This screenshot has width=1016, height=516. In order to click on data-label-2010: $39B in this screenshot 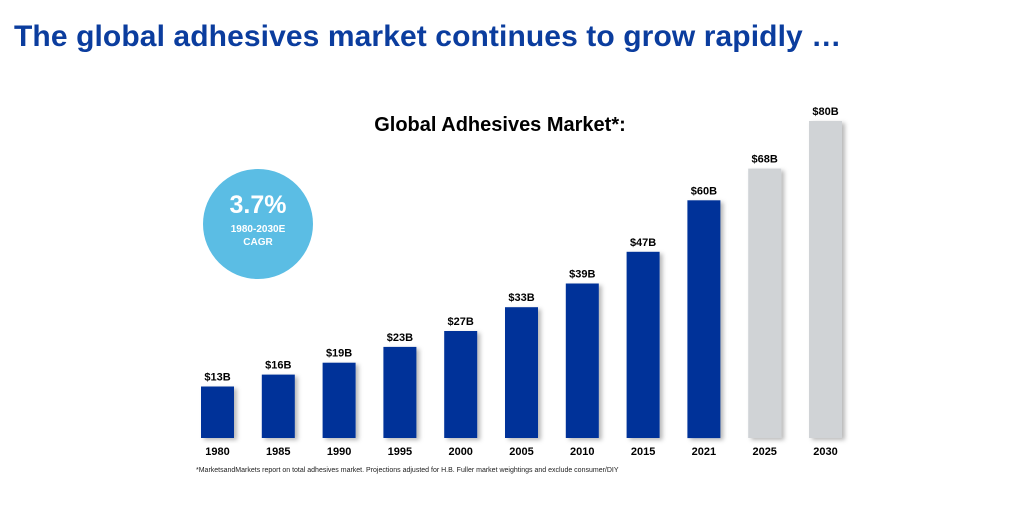, I will do `click(582, 275)`.